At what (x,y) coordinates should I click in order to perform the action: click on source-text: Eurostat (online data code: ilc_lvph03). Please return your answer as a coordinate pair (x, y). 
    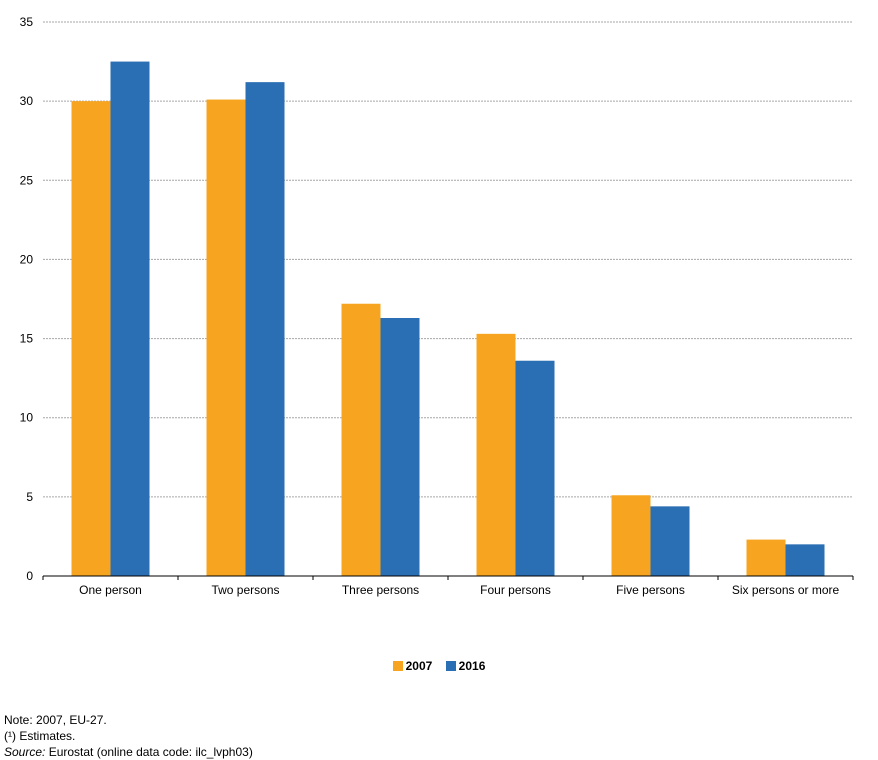
    Looking at the image, I should click on (149, 752).